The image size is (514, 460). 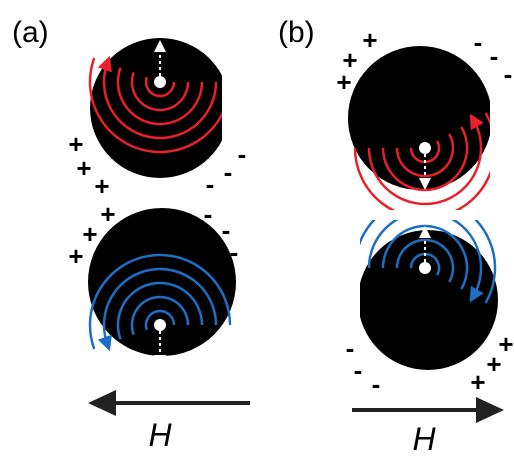 I want to click on panel-label: (b), so click(x=296, y=32).